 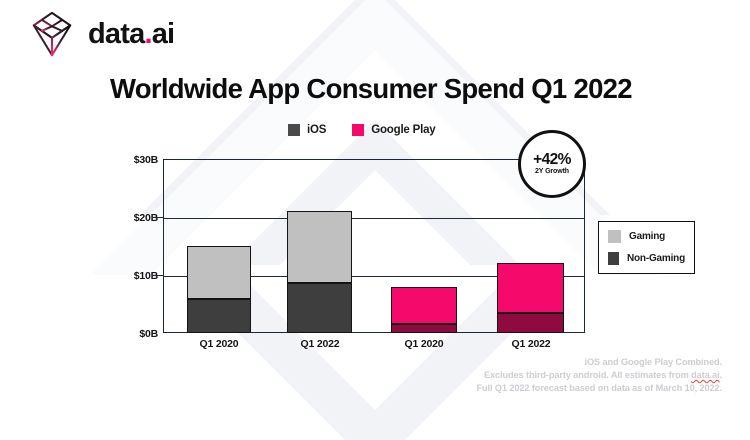 I want to click on legend-label-gaming: Gaming, so click(x=647, y=236).